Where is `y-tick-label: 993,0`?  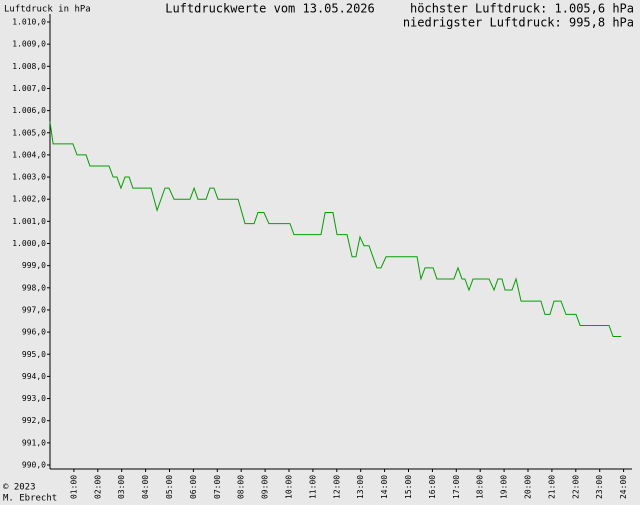 y-tick-label: 993,0 is located at coordinates (34, 398).